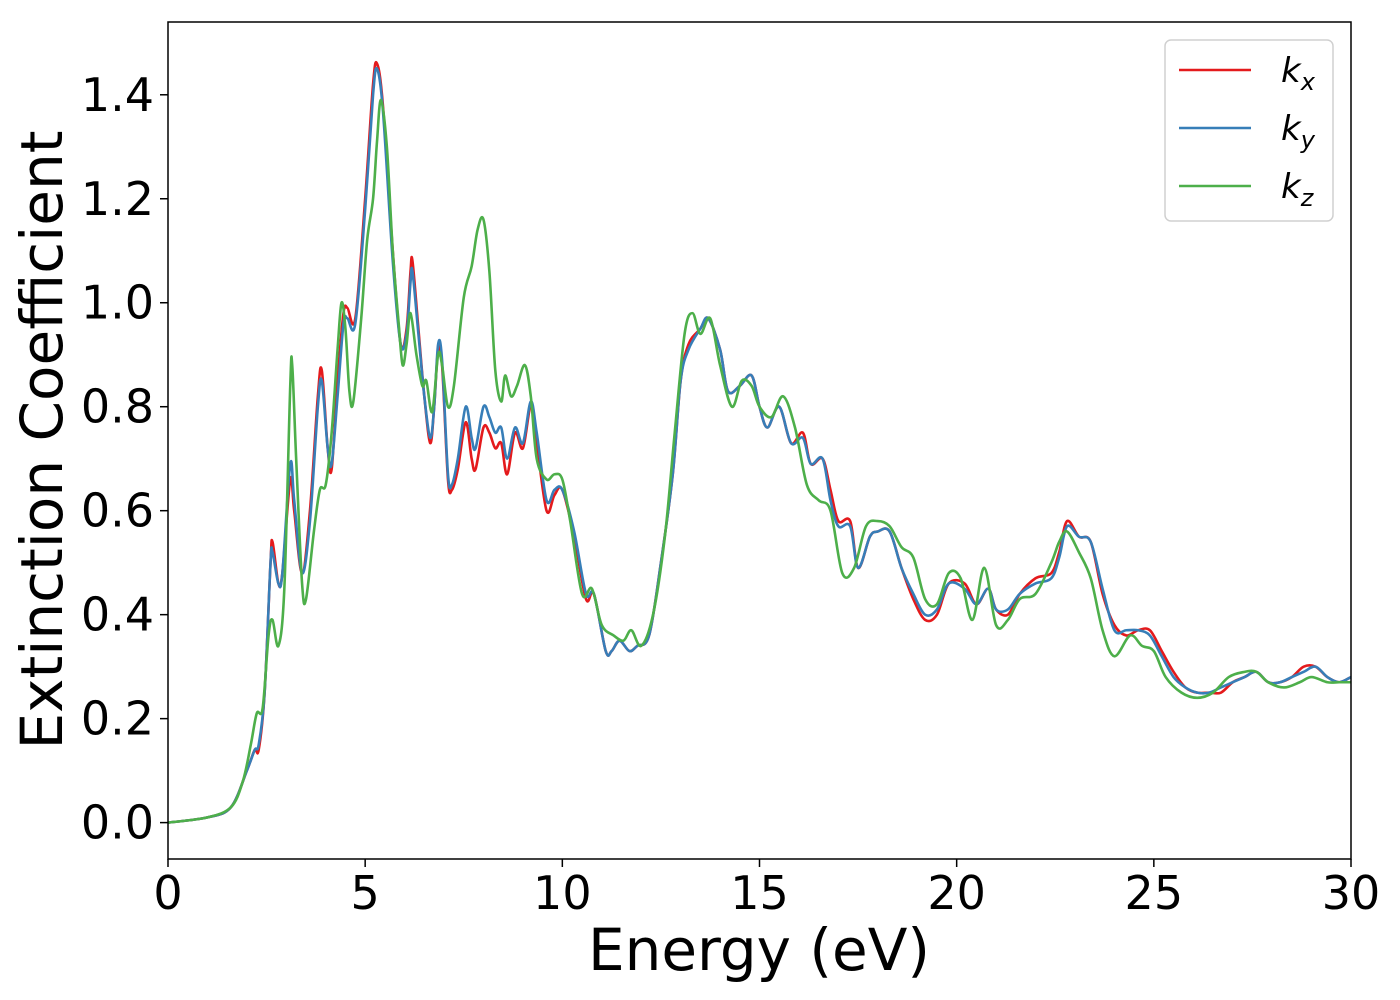 The height and width of the screenshot is (1000, 1400). Describe the element at coordinates (42, 440) in the screenshot. I see `y-axis-label: Extinction Coefficient` at that location.